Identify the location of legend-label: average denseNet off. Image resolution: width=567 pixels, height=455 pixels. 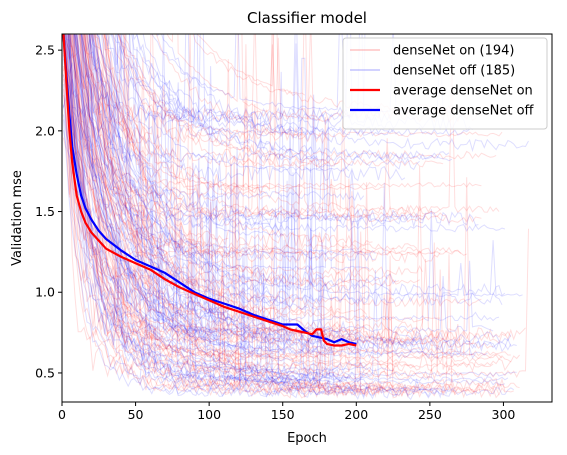
(464, 111).